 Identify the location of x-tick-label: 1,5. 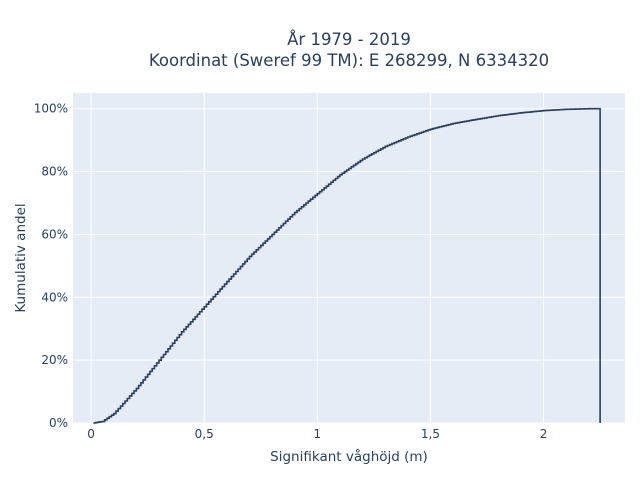
(430, 434).